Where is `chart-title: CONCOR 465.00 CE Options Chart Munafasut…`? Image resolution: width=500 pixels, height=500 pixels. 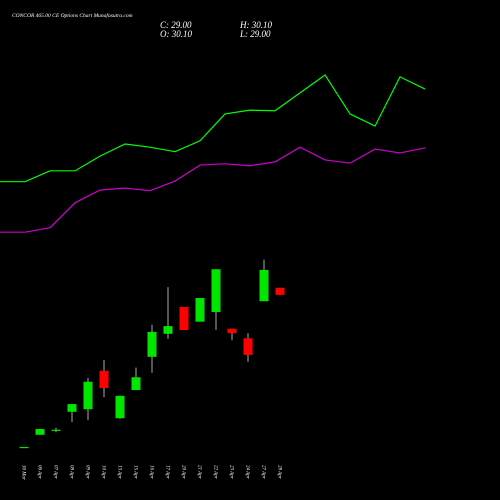
chart-title: CONCOR 465.00 CE Options Chart Munafasut… is located at coordinates (72, 15).